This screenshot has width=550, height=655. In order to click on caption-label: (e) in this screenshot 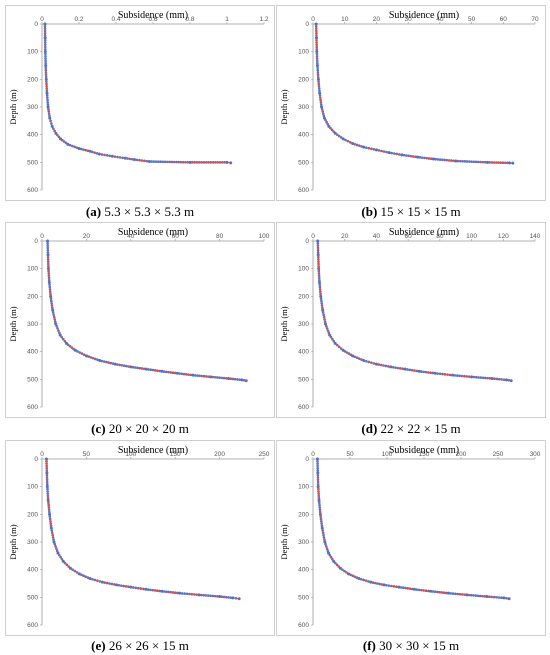, I will do `click(98, 645)`.